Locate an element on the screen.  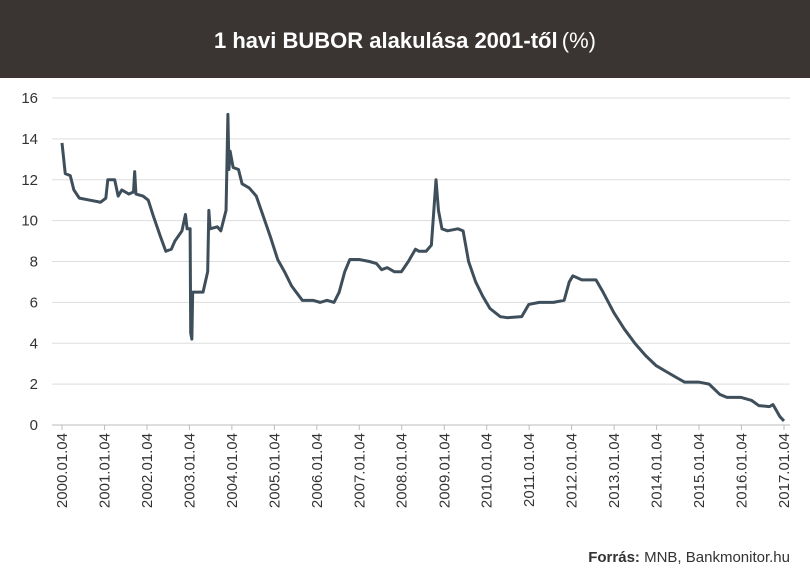
x-tick-label: 2004.01.04 is located at coordinates (232, 470).